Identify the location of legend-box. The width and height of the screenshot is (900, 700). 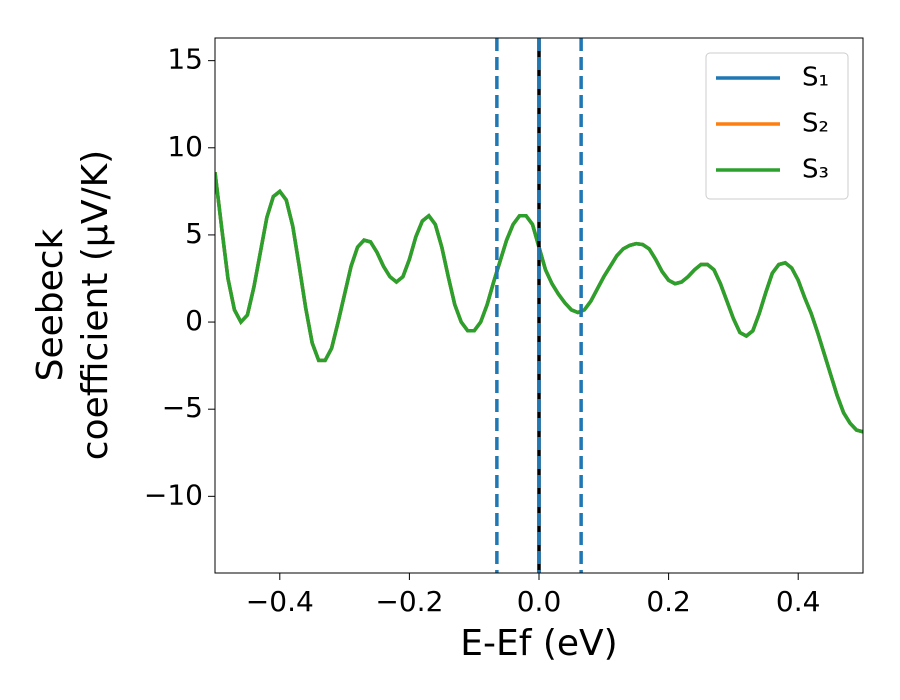
(777, 126).